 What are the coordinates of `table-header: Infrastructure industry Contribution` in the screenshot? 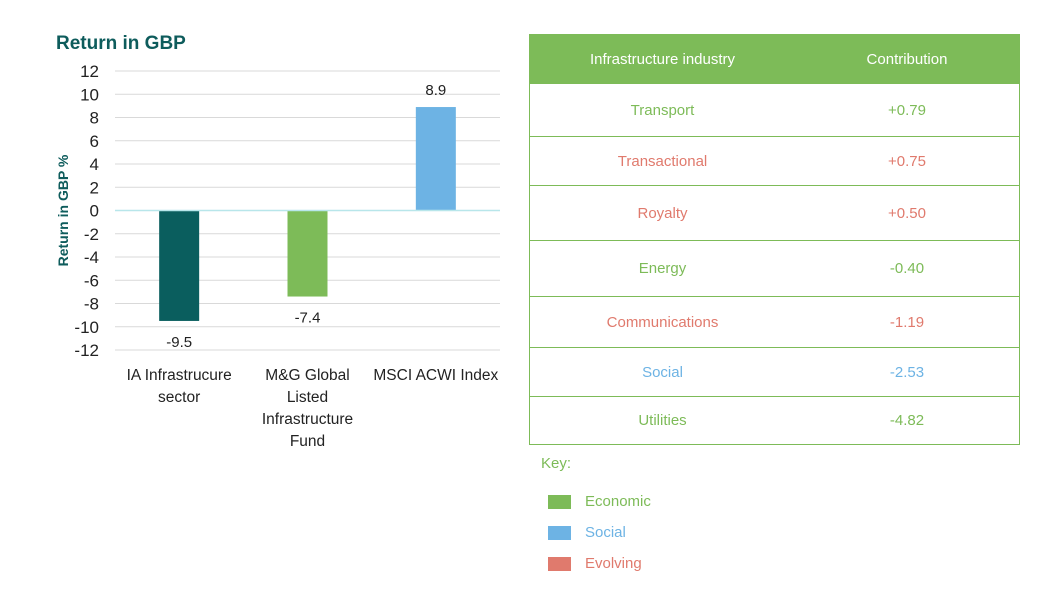 It's located at (774, 59).